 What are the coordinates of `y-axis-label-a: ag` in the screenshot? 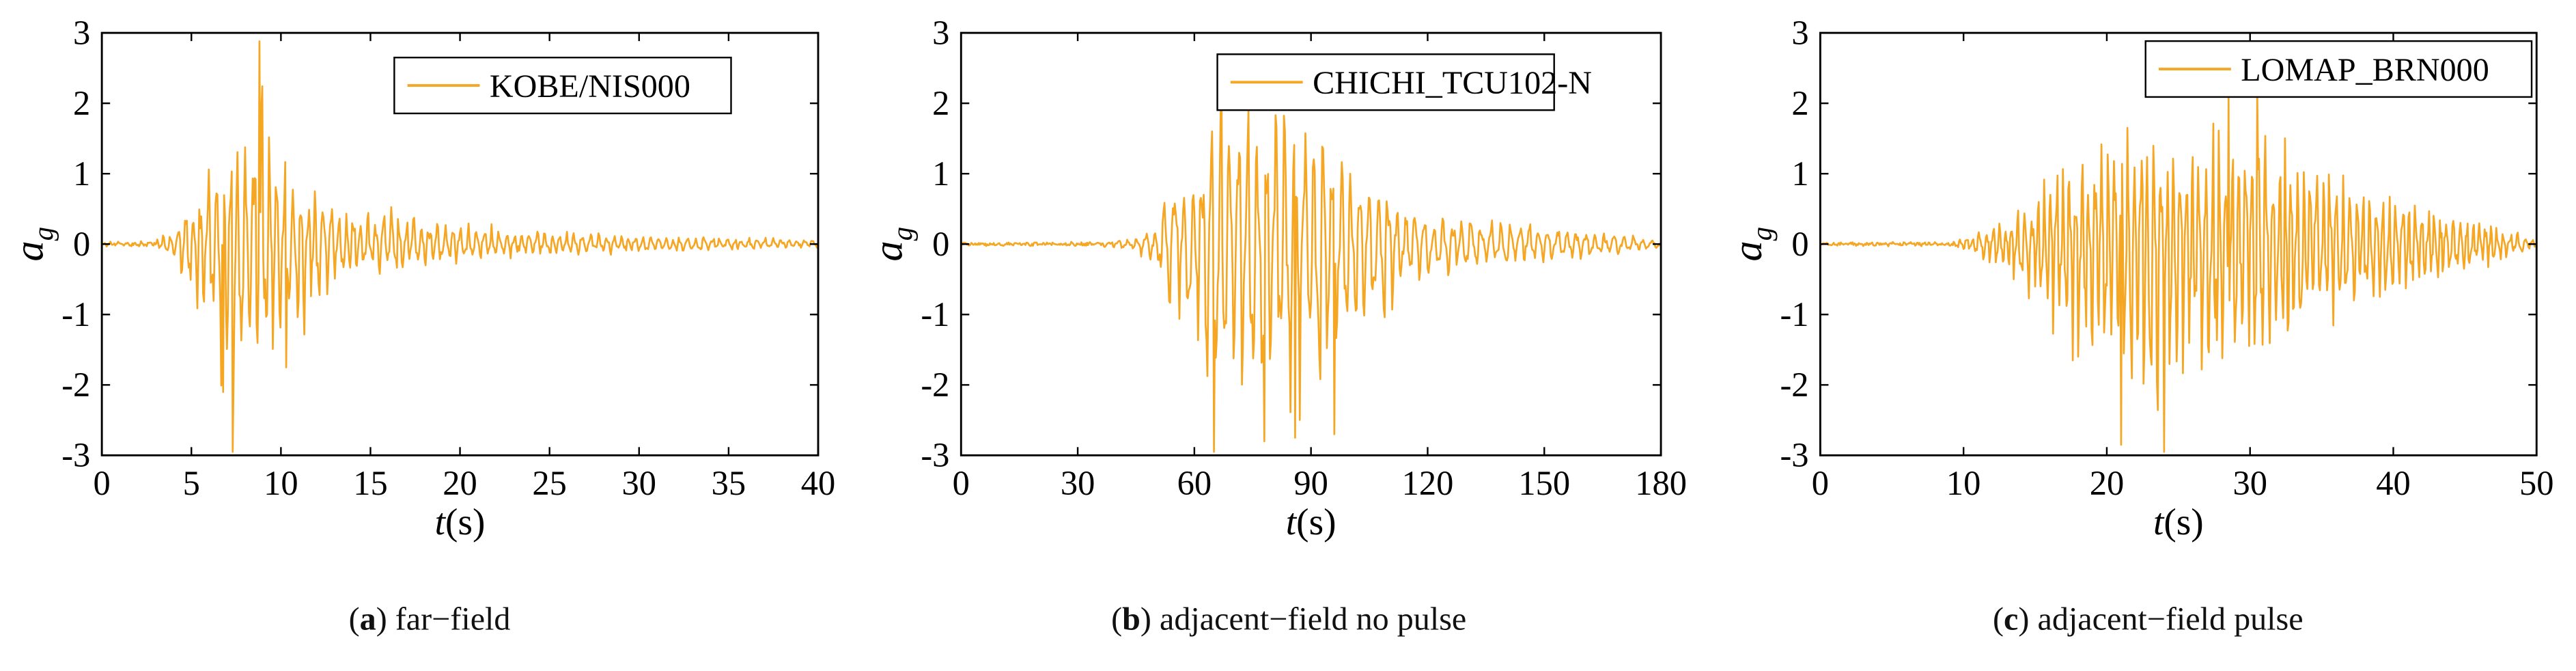 It's located at (33, 244).